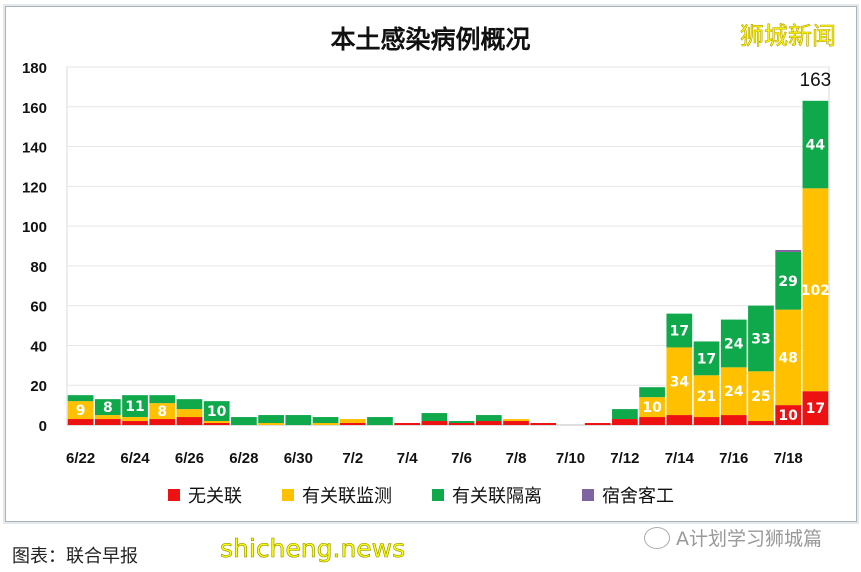  I want to click on chart-title: 本土感染病例概况, so click(430, 39).